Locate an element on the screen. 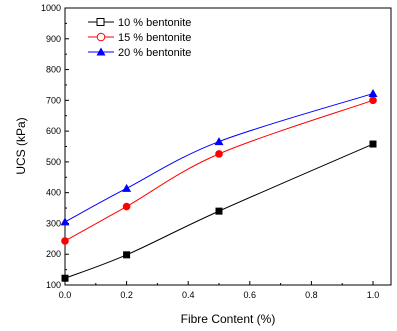 The image size is (397, 331). y-axis-ticks: 100 200 300 400 500 600 700 800 900 1000 is located at coordinates (55, 146).